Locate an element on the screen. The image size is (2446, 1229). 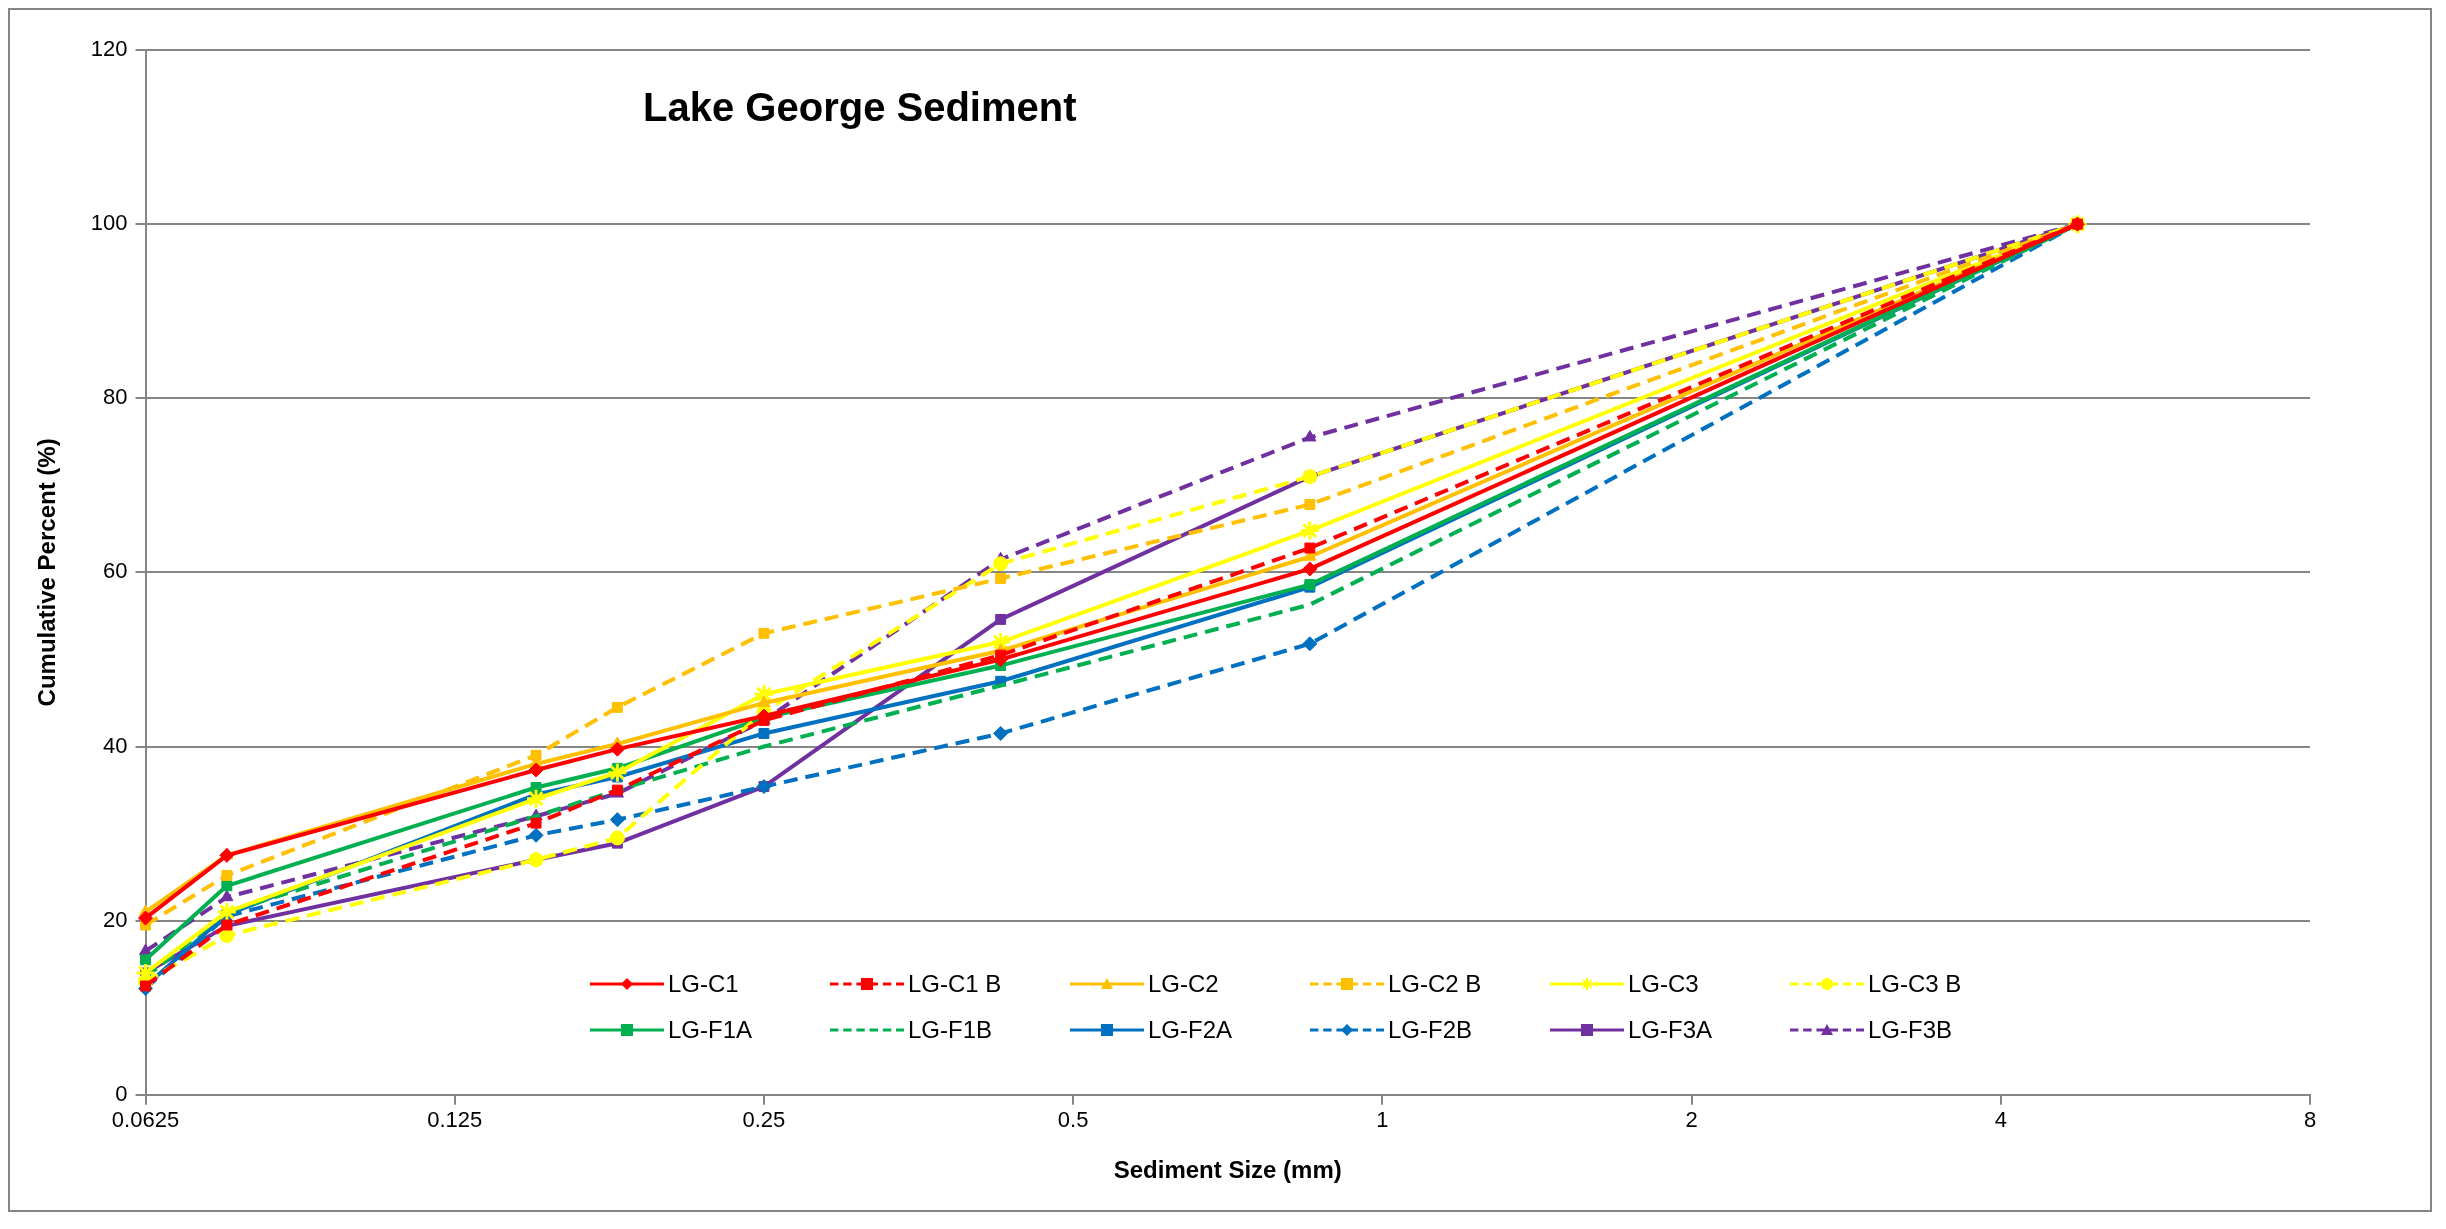
y-axis-title: Cumulative Percent (%) is located at coordinates (47, 572).